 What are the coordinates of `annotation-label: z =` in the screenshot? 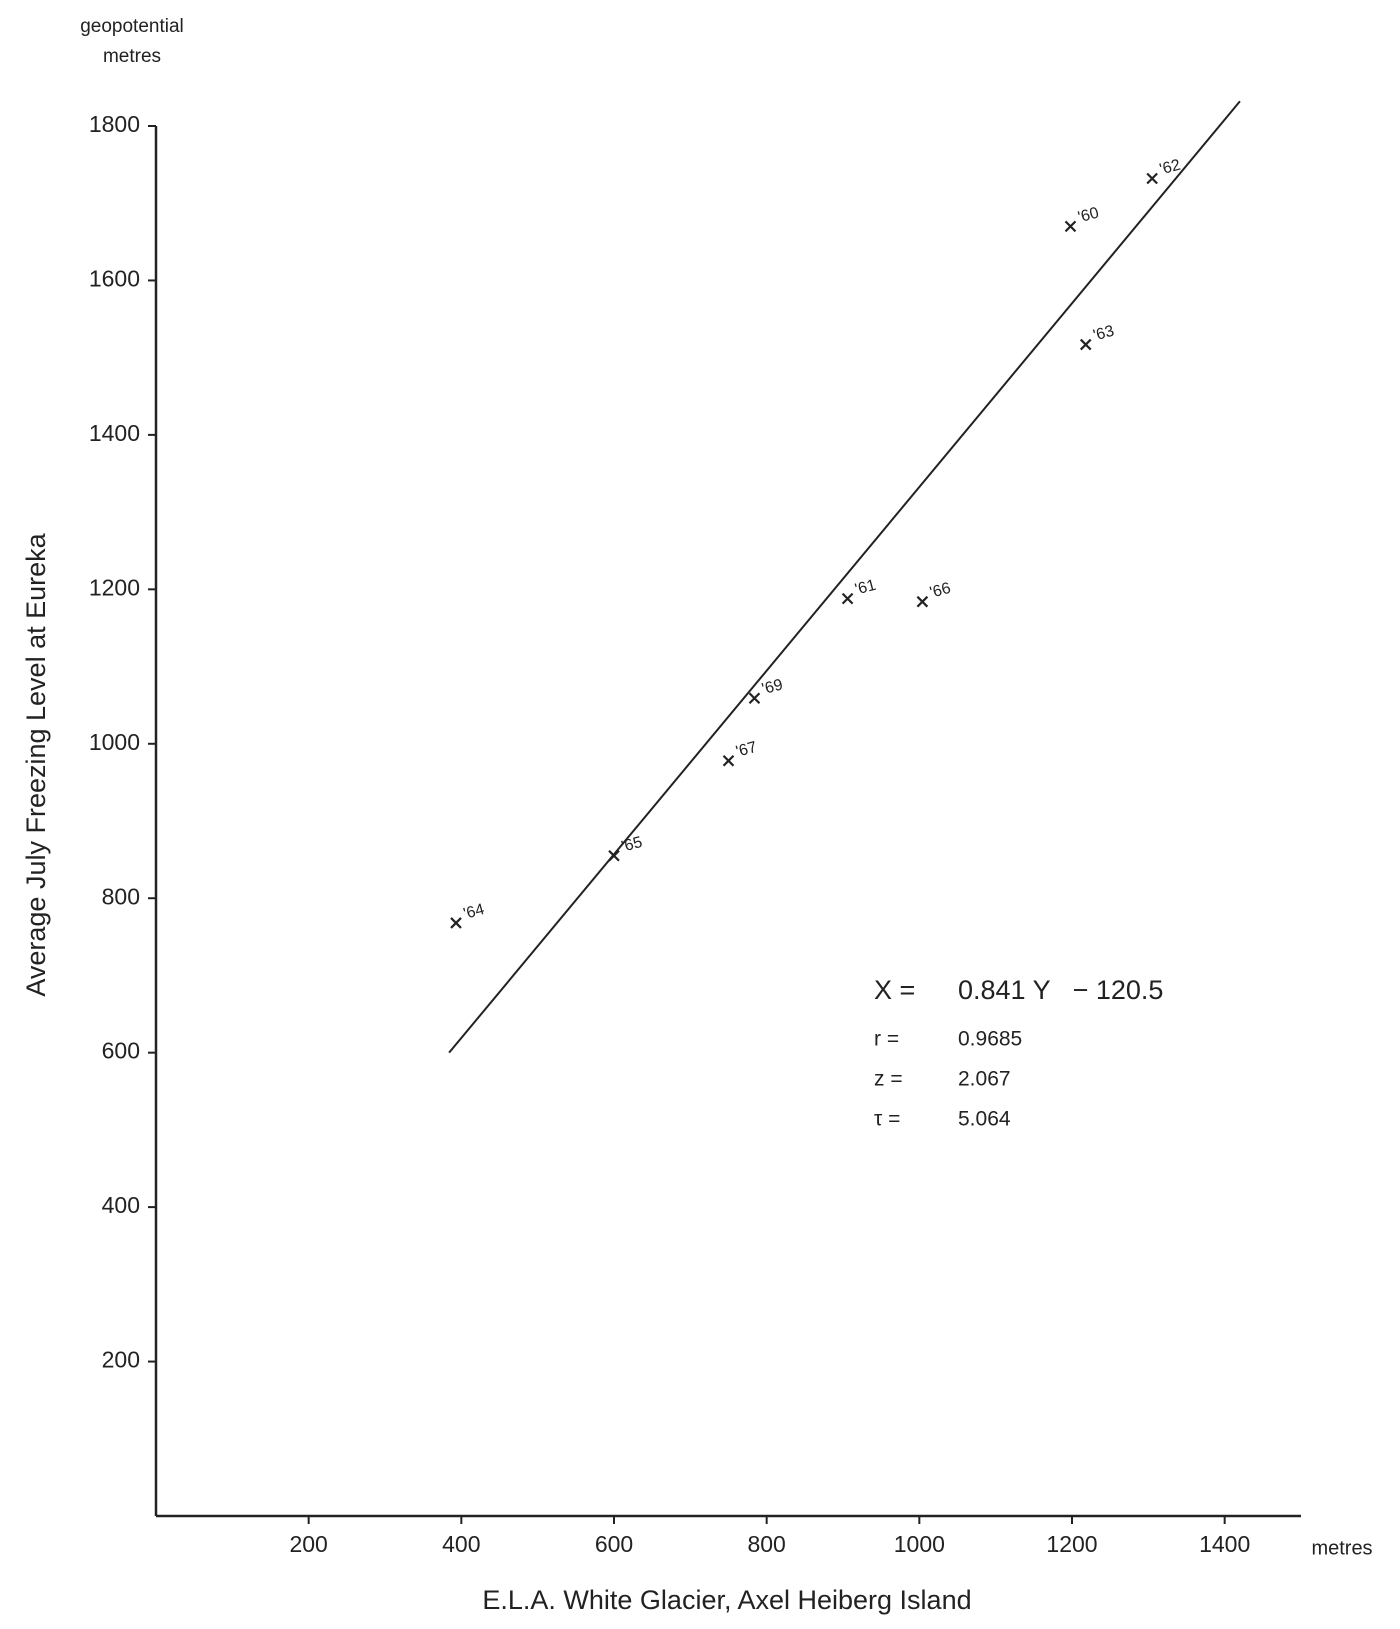 It's located at (888, 1079).